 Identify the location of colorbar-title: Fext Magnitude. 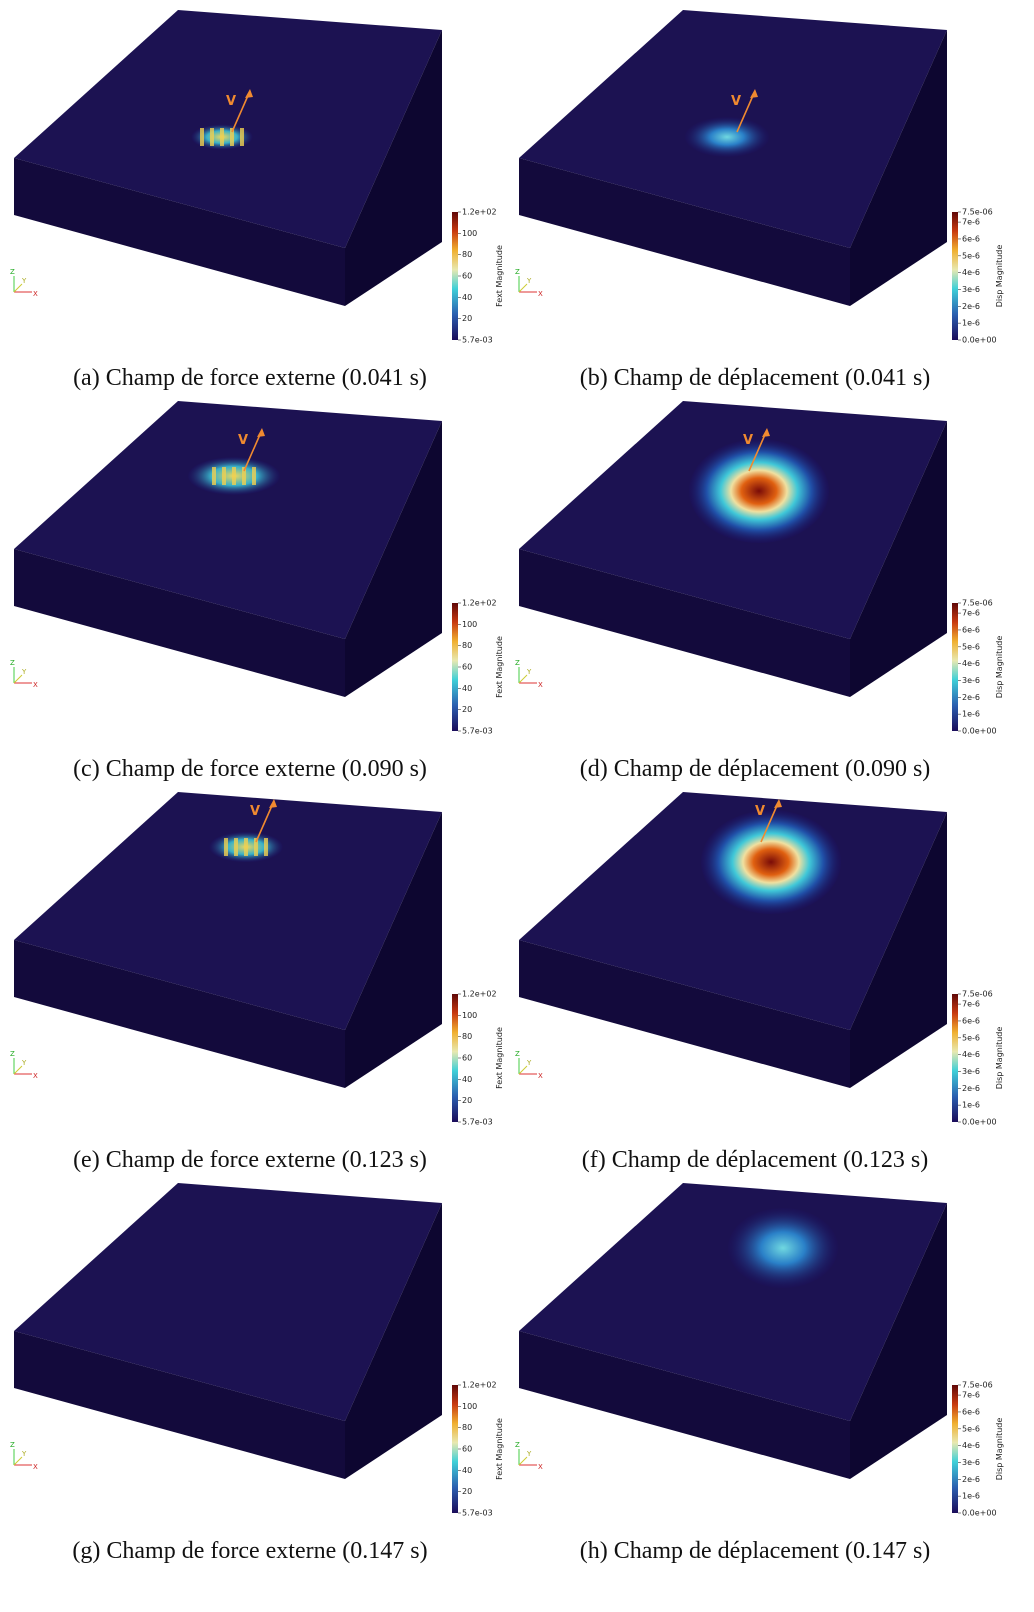
(499, 276).